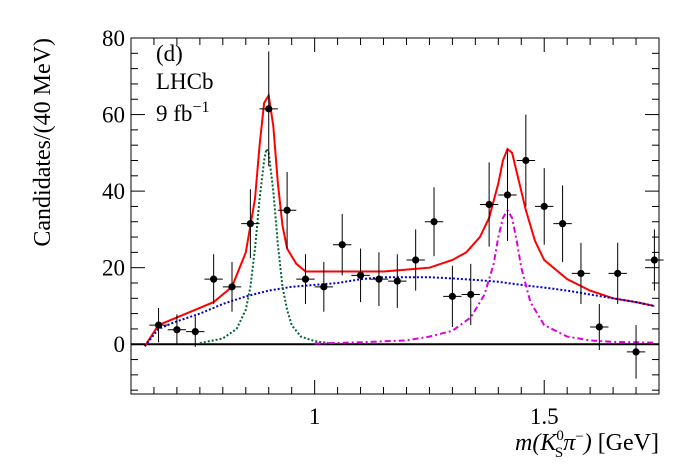 Image resolution: width=696 pixels, height=474 pixels. Describe the element at coordinates (113, 191) in the screenshot. I see `y-tick-label: 40` at that location.